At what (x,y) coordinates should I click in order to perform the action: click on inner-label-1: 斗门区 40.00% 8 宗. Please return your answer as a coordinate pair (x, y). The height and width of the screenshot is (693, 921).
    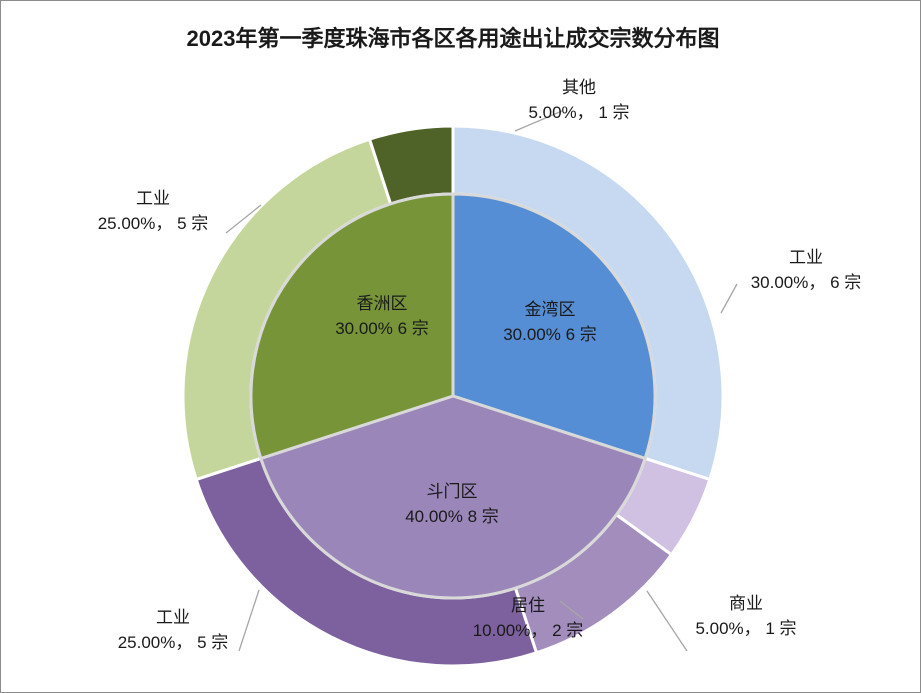
    Looking at the image, I should click on (452, 504).